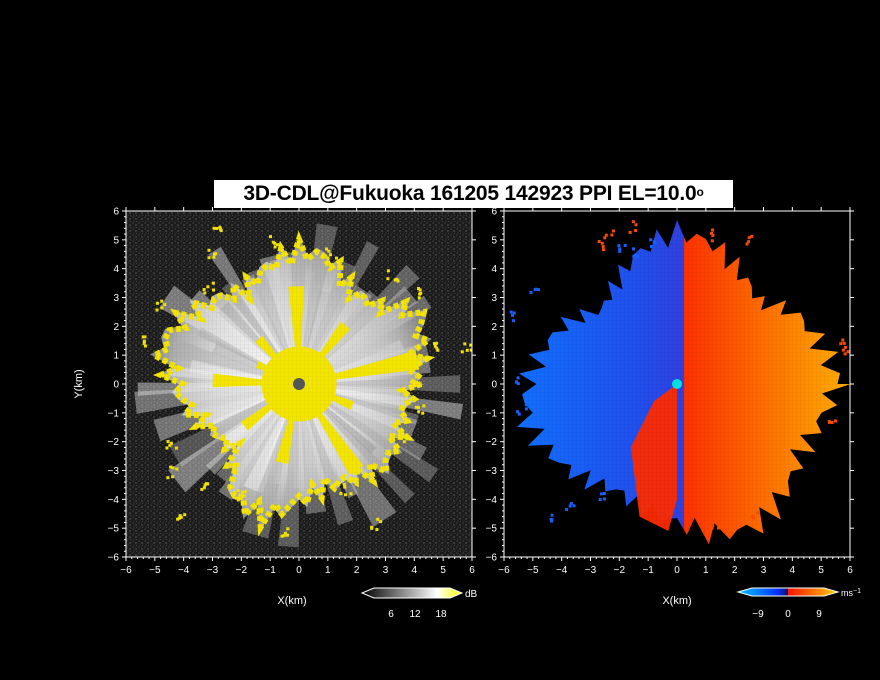 The height and width of the screenshot is (680, 880). I want to click on y-axis-label: Y(km), so click(79, 383).